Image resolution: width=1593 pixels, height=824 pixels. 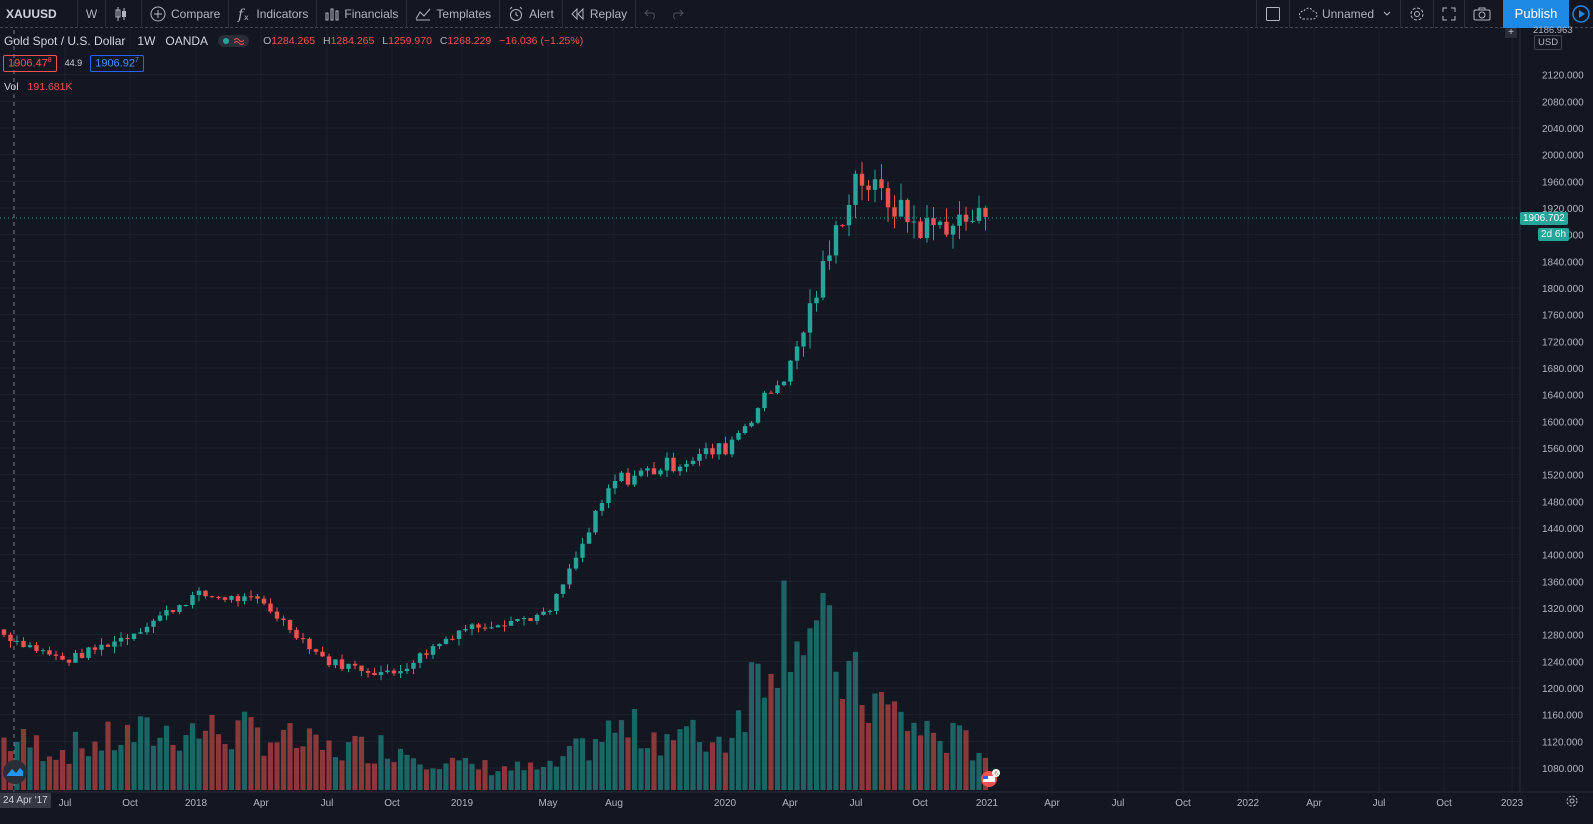 I want to click on chart-style-button, so click(x=124, y=14).